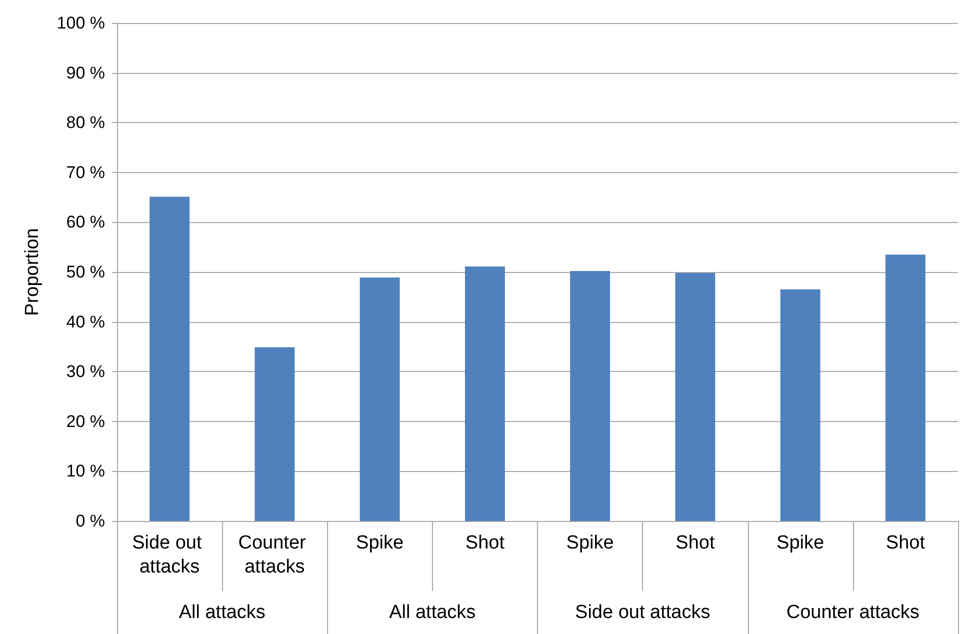 This screenshot has width=960, height=634. I want to click on y-tick-label: 60 %, so click(85, 222).